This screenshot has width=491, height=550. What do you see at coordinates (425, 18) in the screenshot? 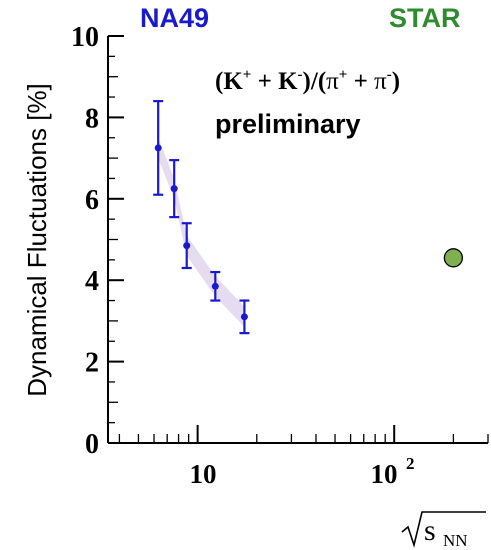
I see `legend-star: STAR` at bounding box center [425, 18].